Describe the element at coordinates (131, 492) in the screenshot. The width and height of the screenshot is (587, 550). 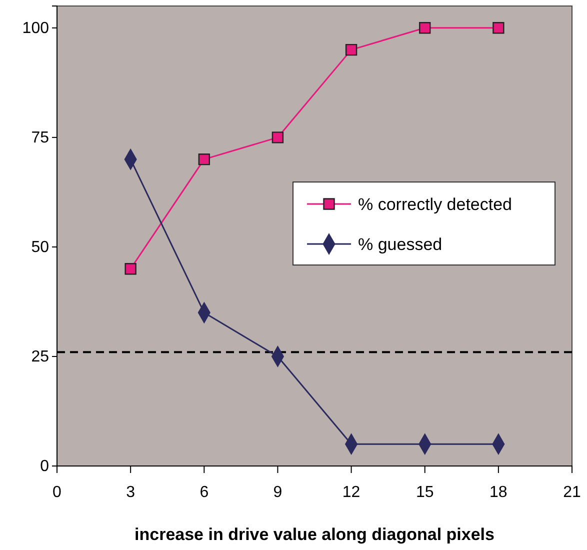
I see `x-tick-label: 3` at that location.